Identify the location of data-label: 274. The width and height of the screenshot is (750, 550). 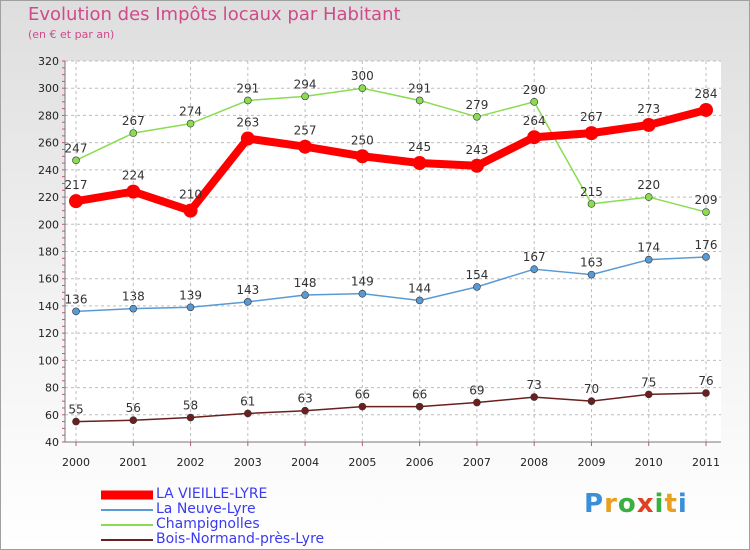
(190, 112).